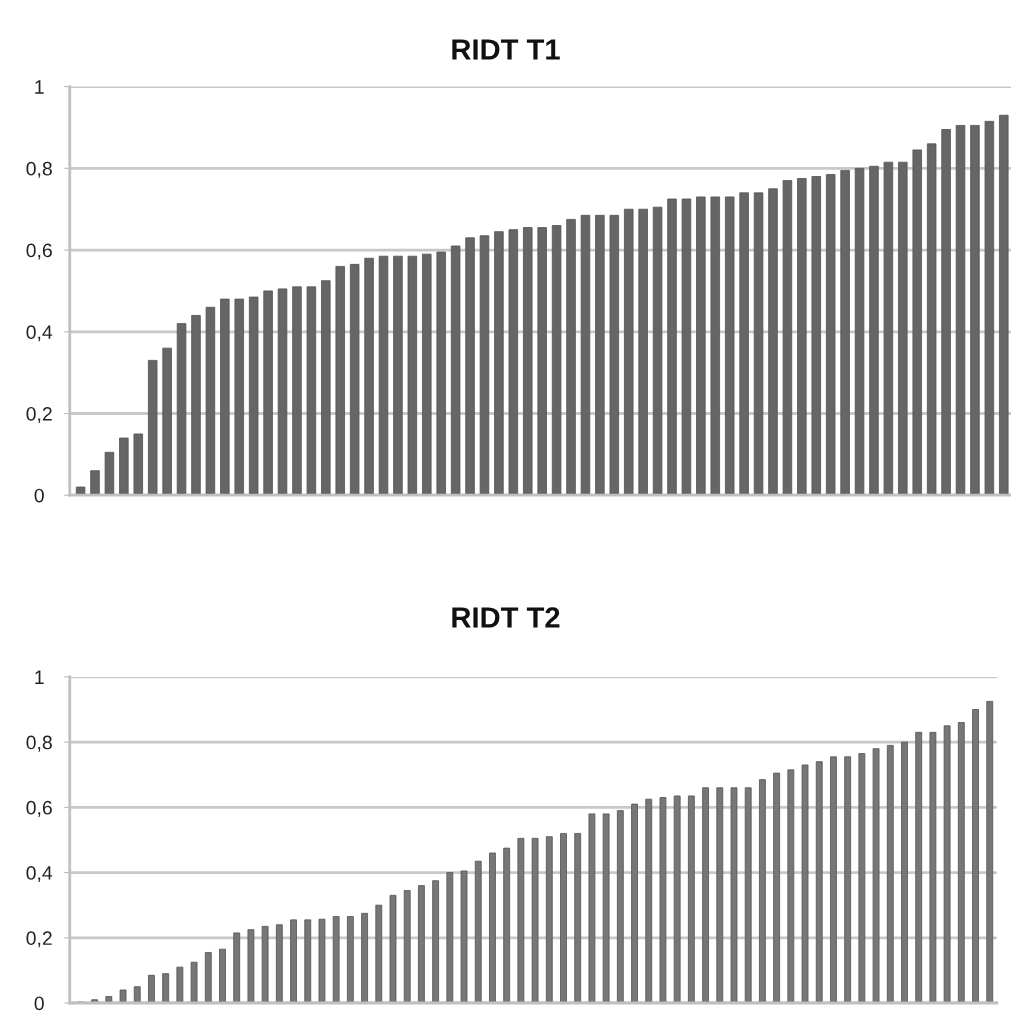  I want to click on chart-title: RIDT T1, so click(506, 49).